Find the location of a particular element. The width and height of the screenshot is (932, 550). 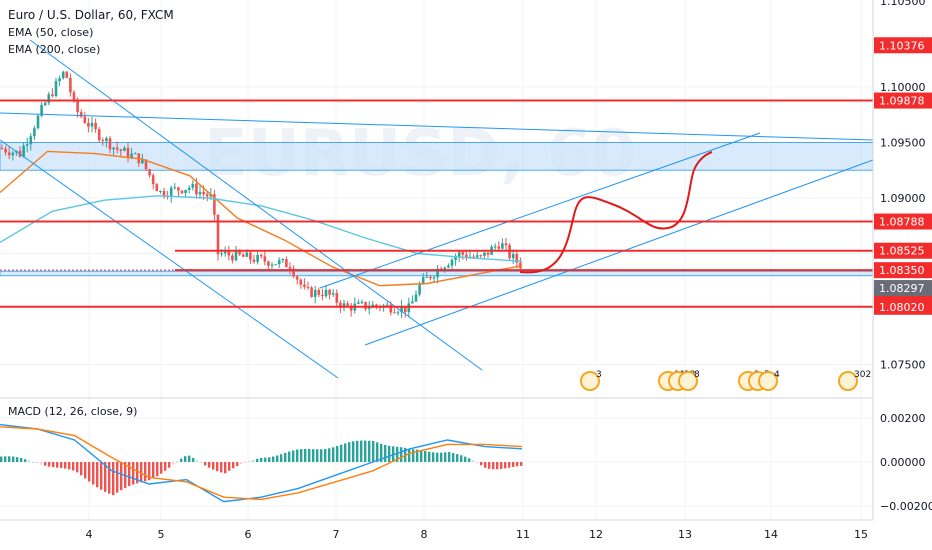

time-tick-label: 13 is located at coordinates (685, 534).